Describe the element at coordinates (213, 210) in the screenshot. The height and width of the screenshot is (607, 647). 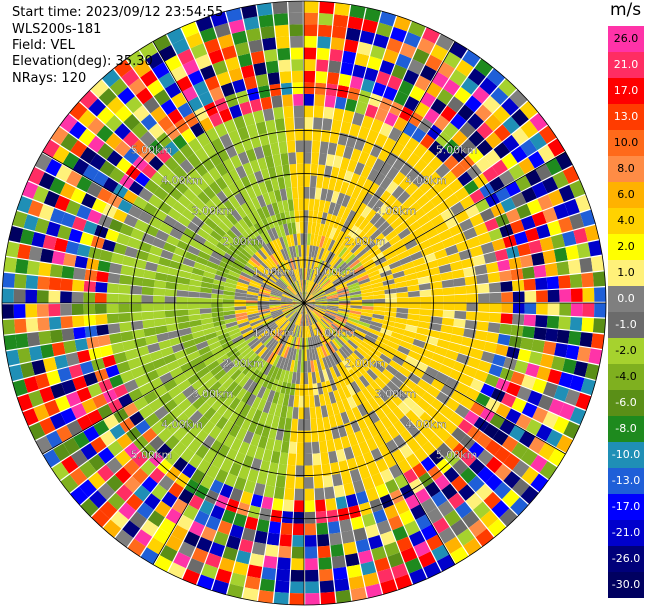
I see `range-ring-label: 3.00km` at that location.